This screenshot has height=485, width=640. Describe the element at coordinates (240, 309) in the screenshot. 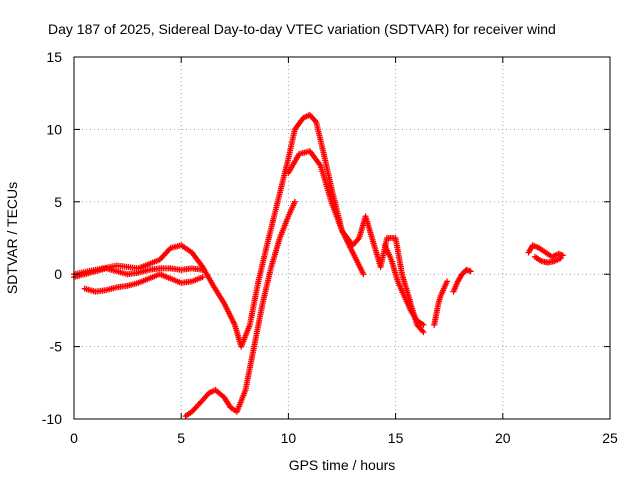

I see `series-trace-rising` at that location.